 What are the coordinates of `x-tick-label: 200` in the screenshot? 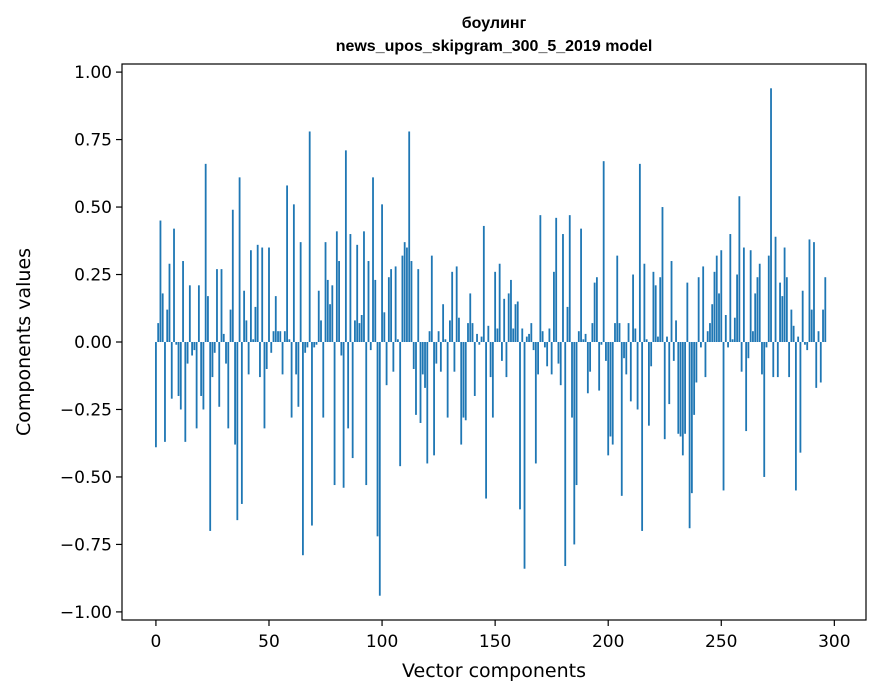 It's located at (608, 642).